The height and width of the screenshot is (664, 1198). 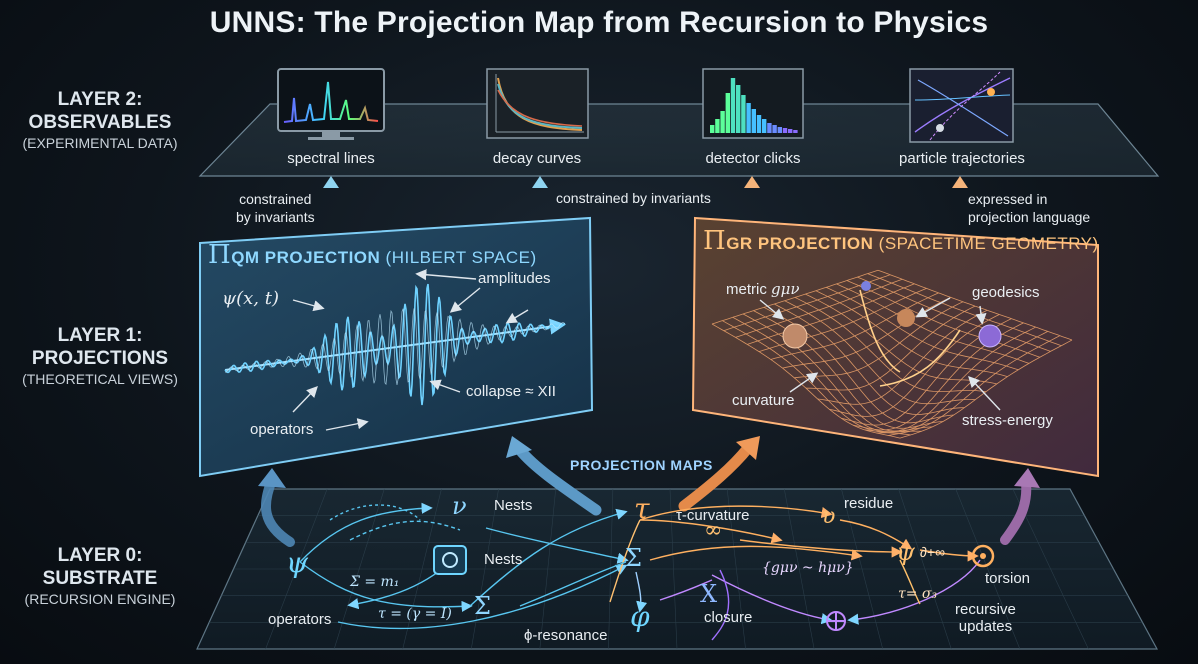 What do you see at coordinates (988, 243) in the screenshot?
I see `gr-title-paren: (SPACETIME GEOMETRY)` at bounding box center [988, 243].